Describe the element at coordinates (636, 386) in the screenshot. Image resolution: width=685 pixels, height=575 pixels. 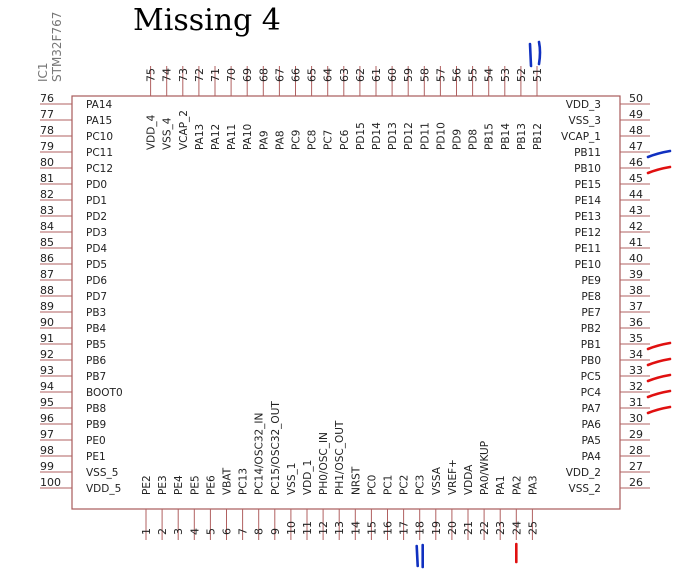
I see `pin-number: 32` at that location.